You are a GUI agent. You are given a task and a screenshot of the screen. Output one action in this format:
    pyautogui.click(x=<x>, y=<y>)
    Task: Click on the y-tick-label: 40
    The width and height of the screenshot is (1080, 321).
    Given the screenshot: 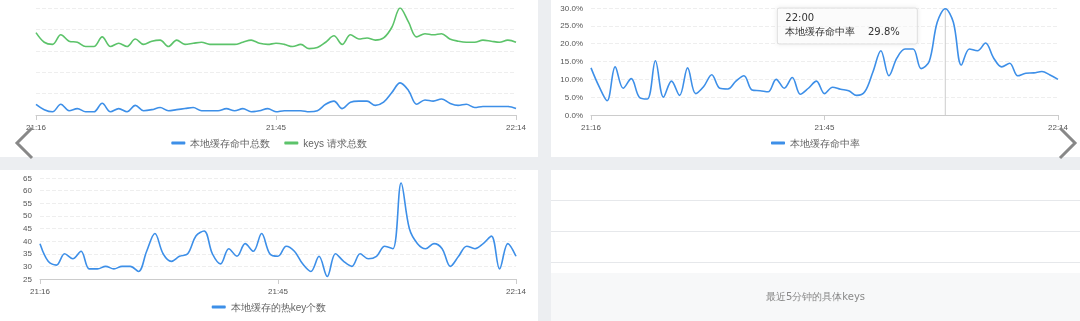 What is the action you would take?
    pyautogui.click(x=28, y=241)
    